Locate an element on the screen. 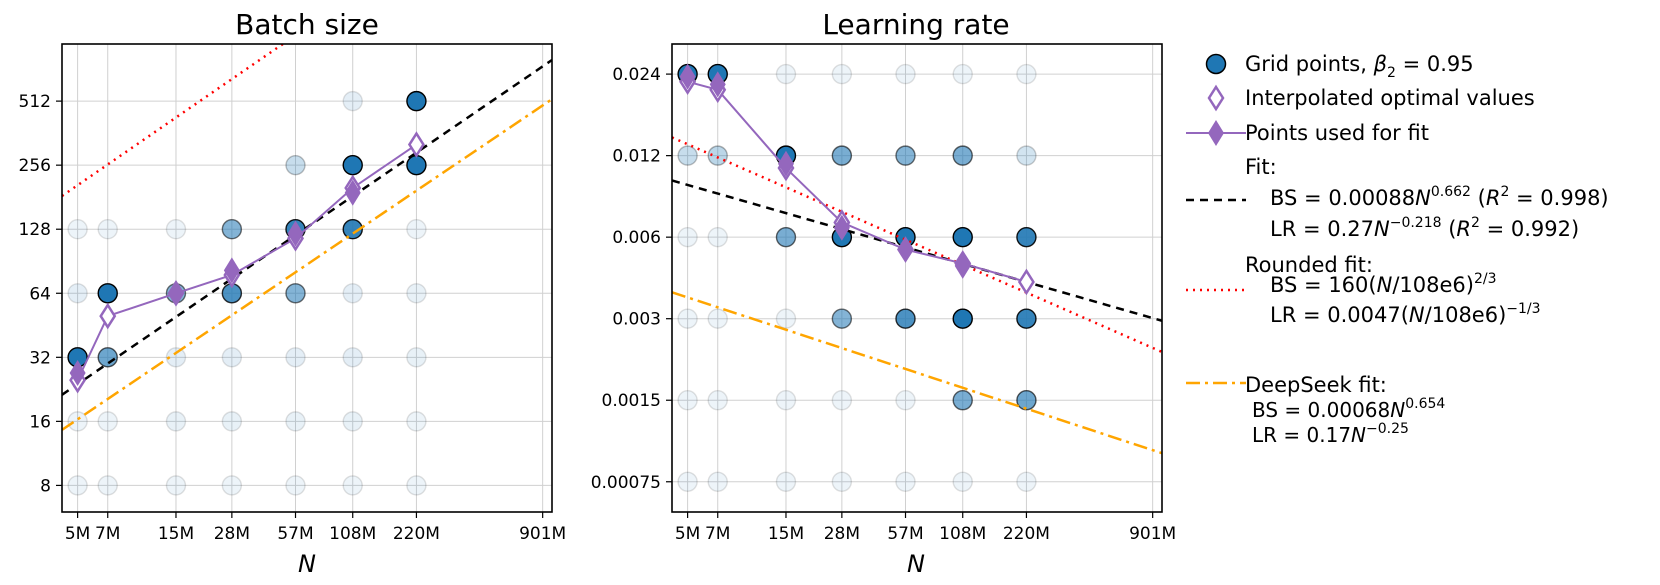  x-tick-label: 5M is located at coordinates (77, 534).